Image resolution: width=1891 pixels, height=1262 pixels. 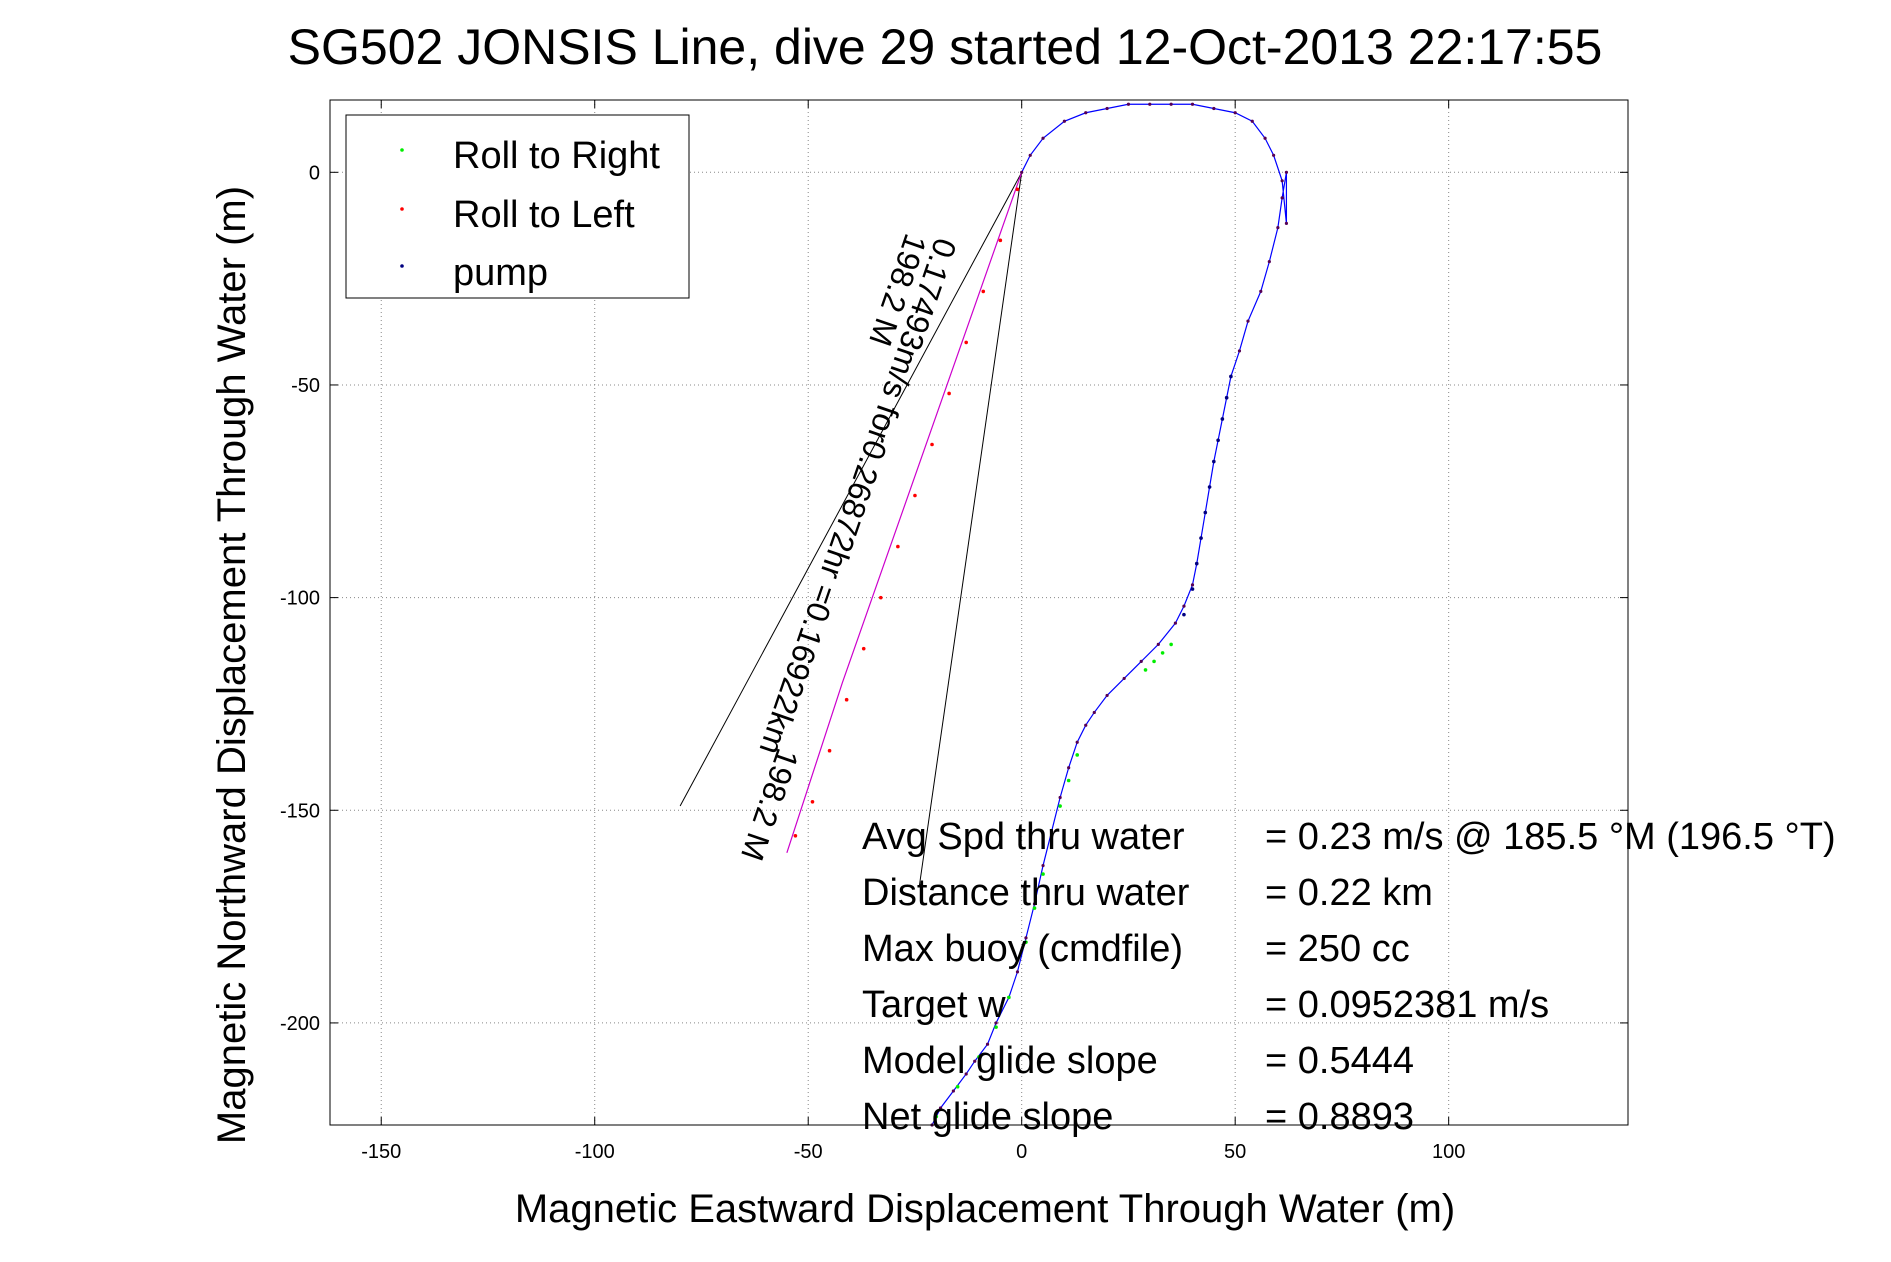 I want to click on legend-label-roll-left: Roll to Left, so click(x=544, y=215).